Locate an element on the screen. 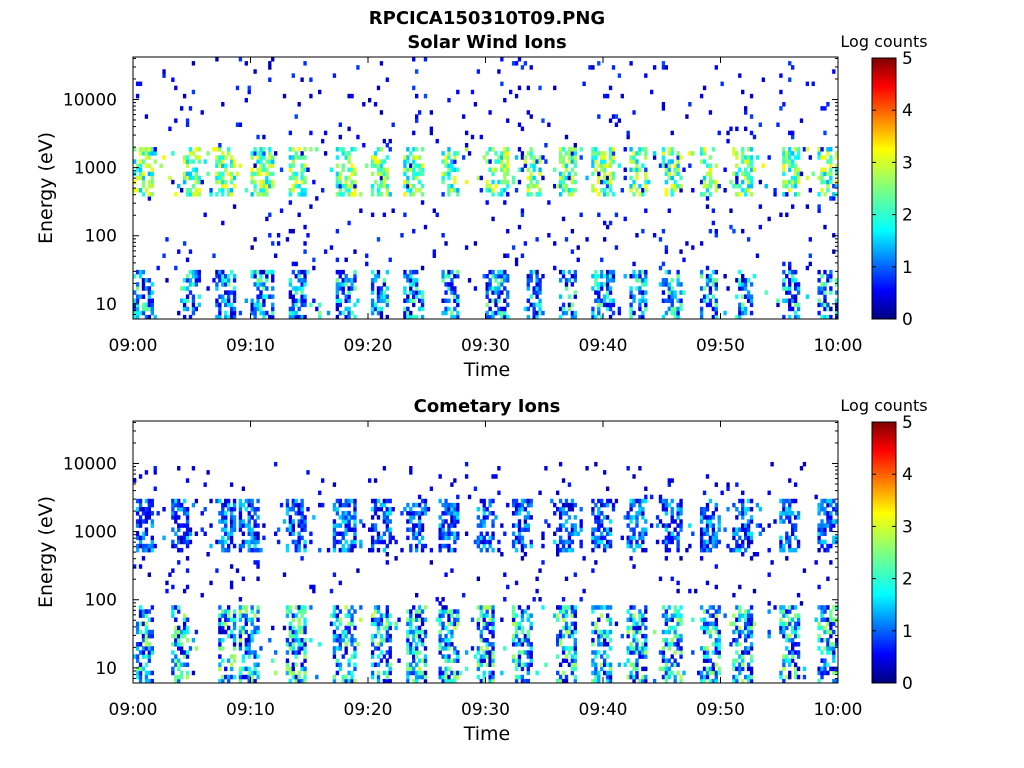  x-tick-label: 09:40 is located at coordinates (603, 346).